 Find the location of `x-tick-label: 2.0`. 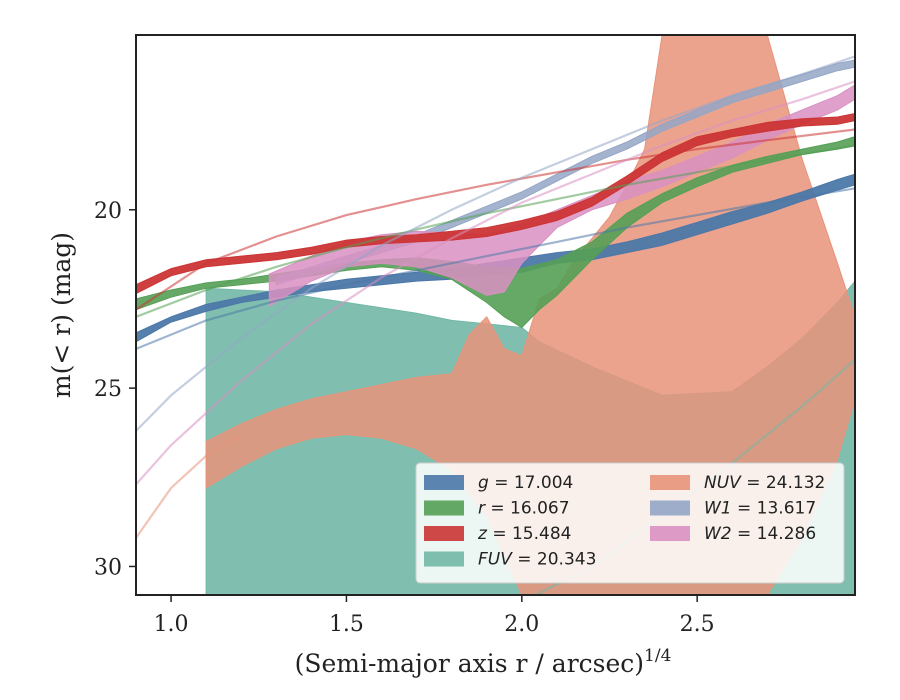

x-tick-label: 2.0 is located at coordinates (521, 624).